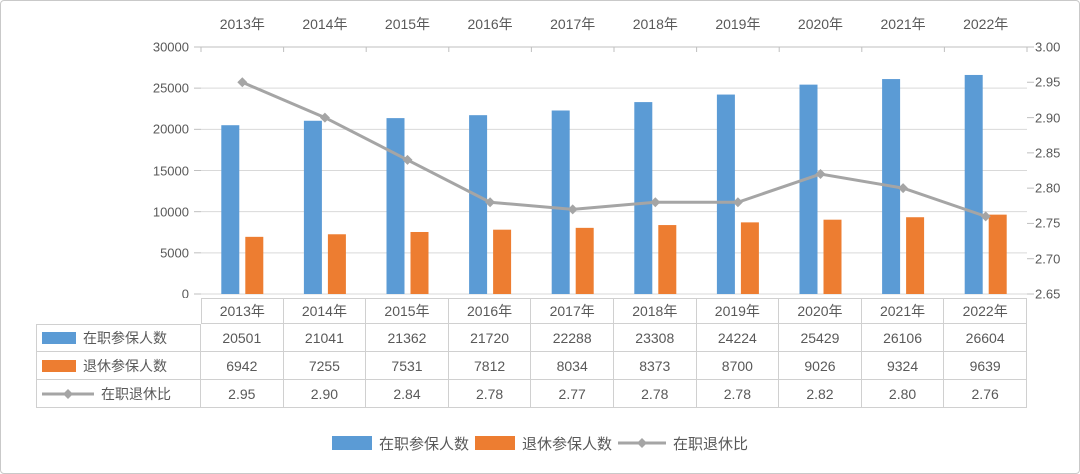 The width and height of the screenshot is (1080, 474). What do you see at coordinates (1048, 153) in the screenshot?
I see `right-axis-tick-label: 2.85` at bounding box center [1048, 153].